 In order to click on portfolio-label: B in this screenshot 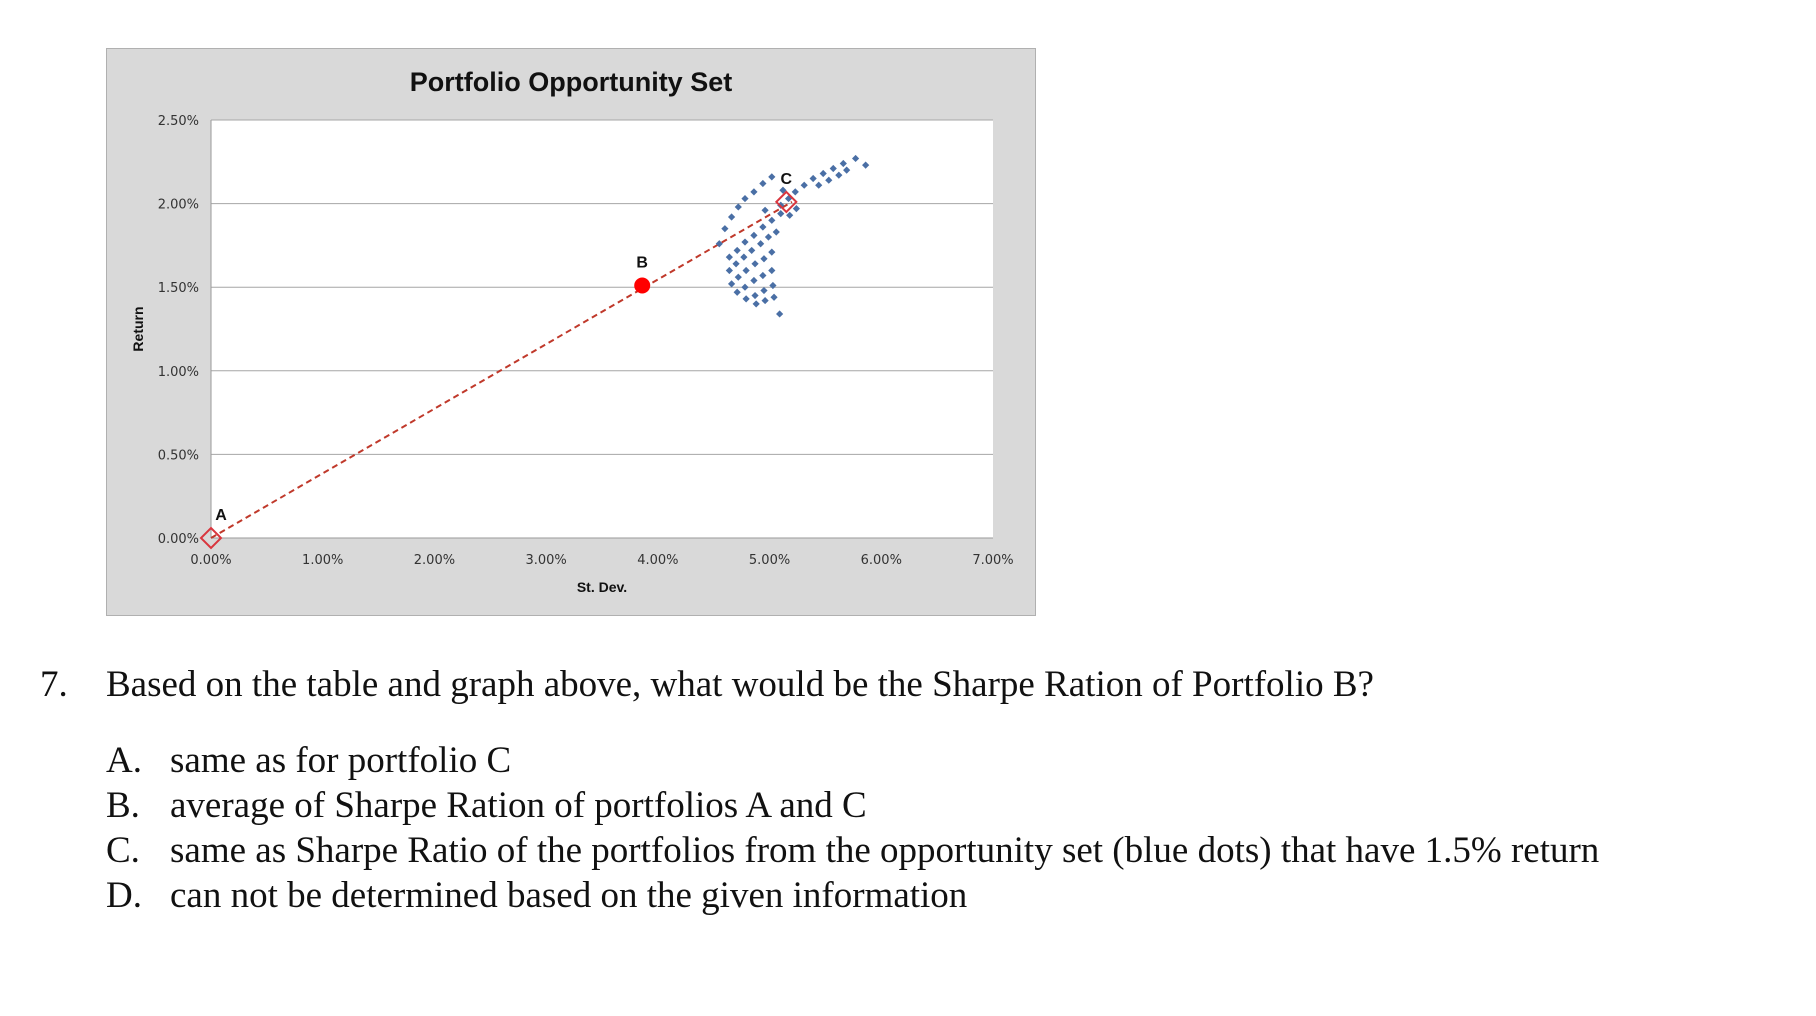, I will do `click(642, 263)`.